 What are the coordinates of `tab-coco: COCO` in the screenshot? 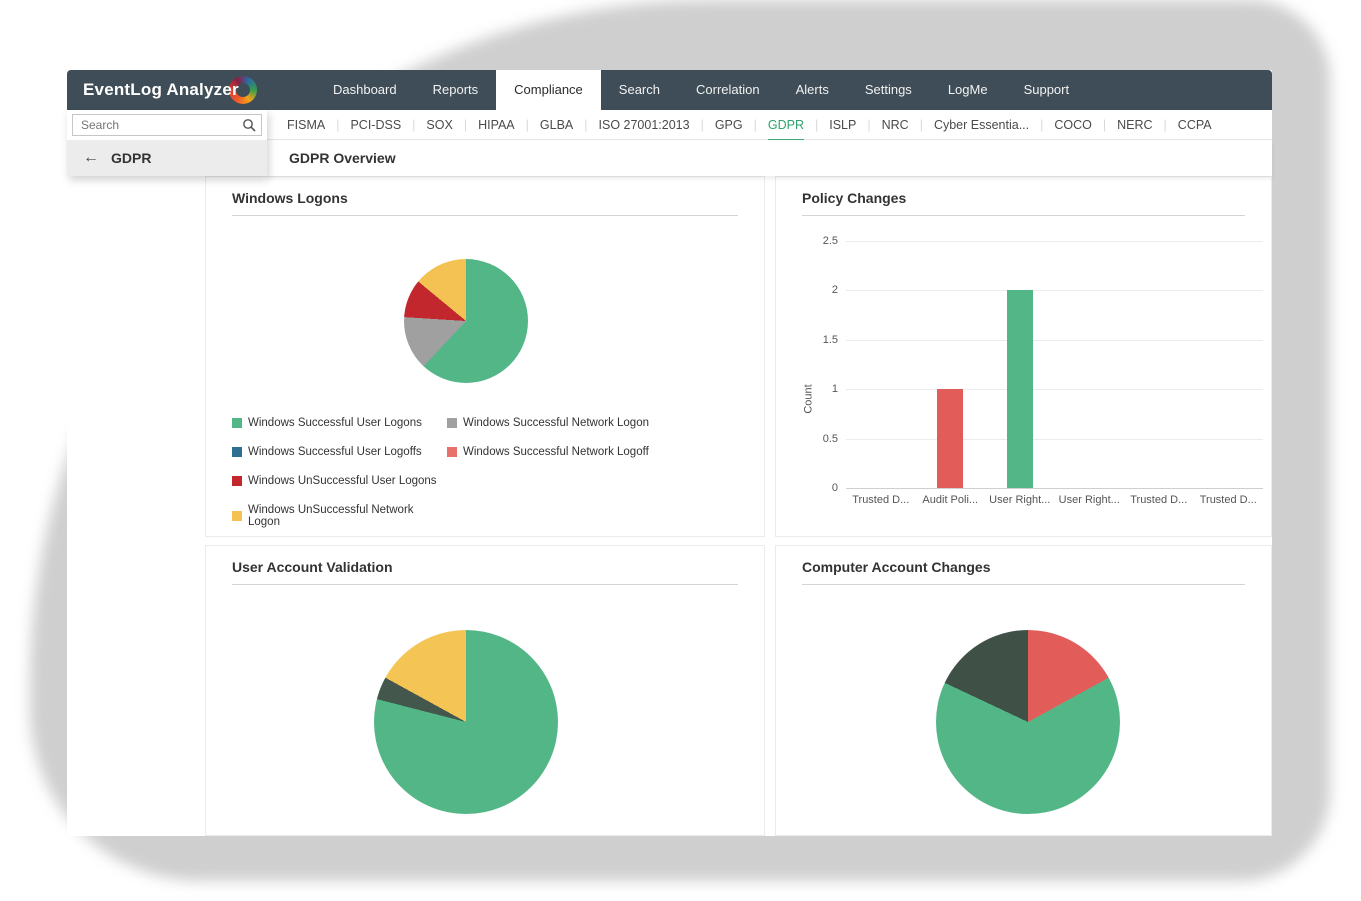 It's located at (1060, 125).